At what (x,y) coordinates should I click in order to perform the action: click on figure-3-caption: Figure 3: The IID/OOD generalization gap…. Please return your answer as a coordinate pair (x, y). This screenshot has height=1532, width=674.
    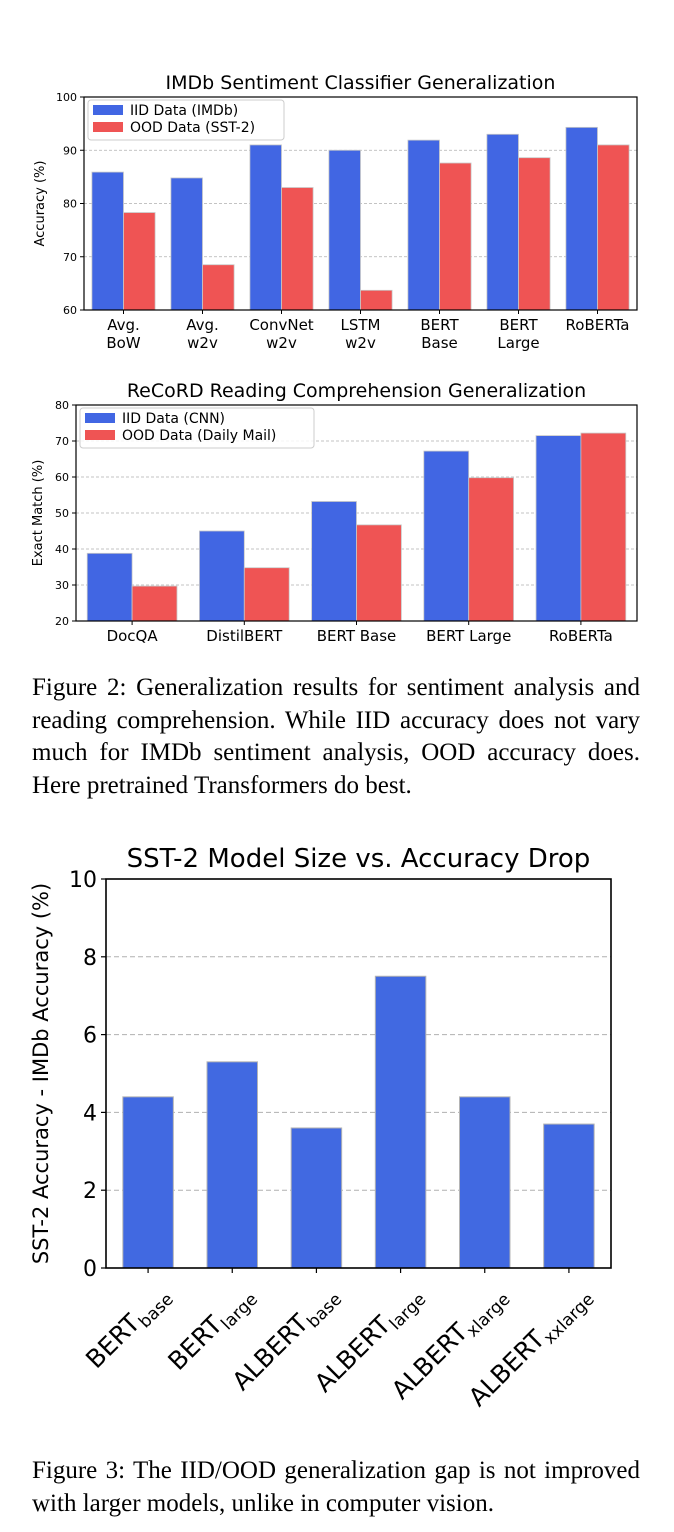
    Looking at the image, I should click on (336, 1487).